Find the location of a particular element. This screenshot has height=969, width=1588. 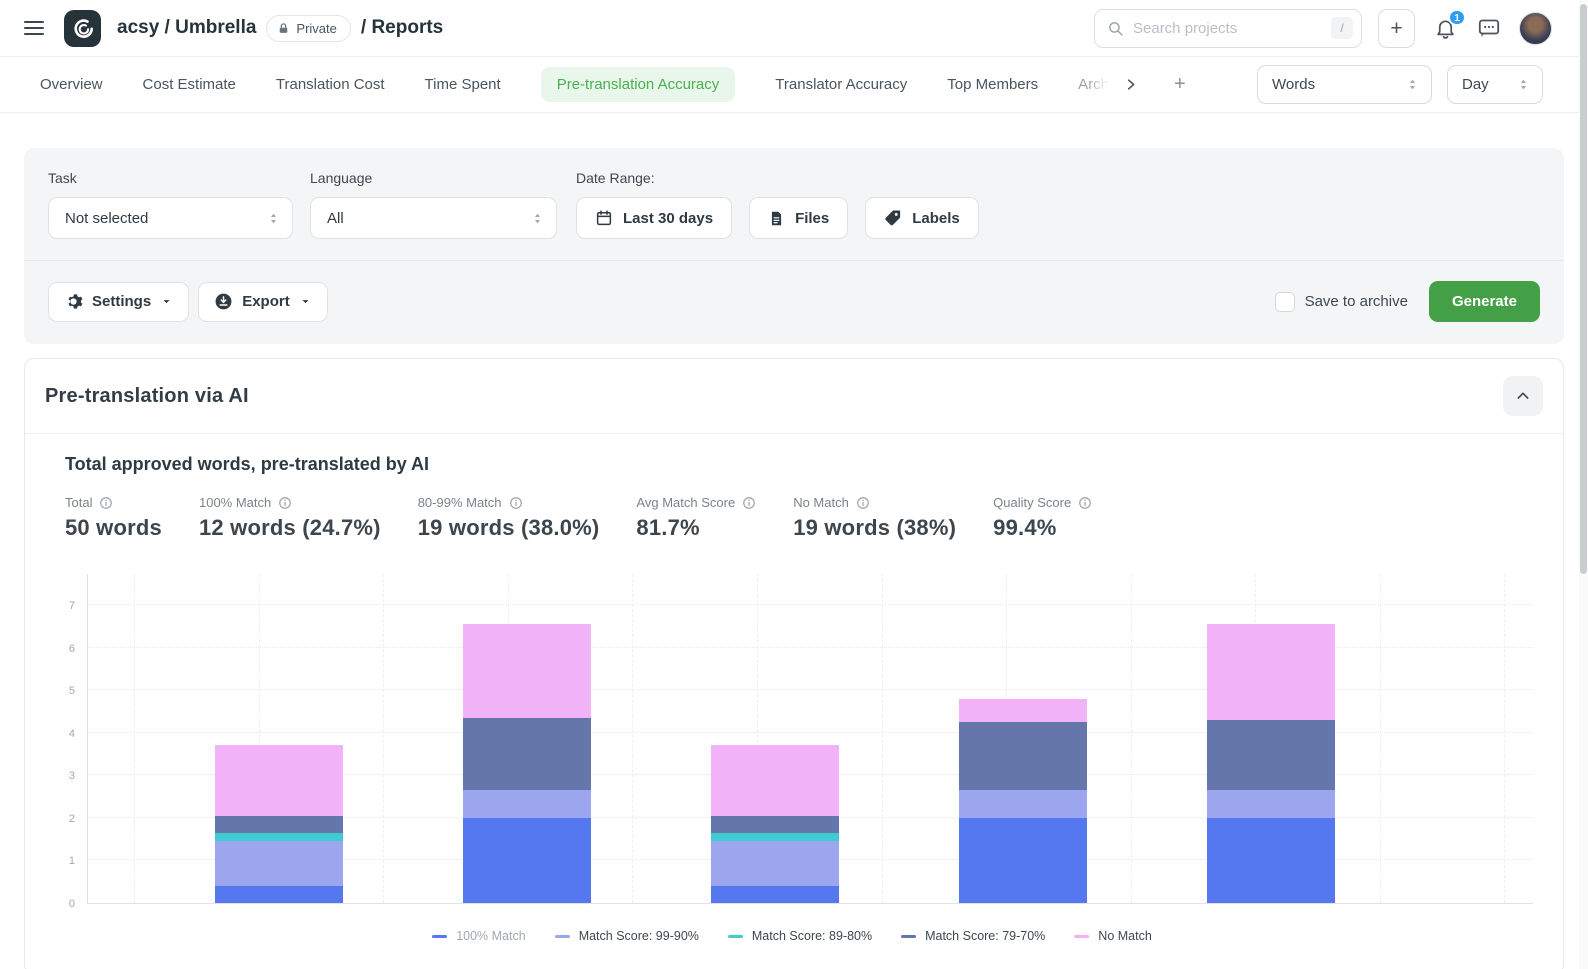

granularity-select: Day is located at coordinates (1495, 84).